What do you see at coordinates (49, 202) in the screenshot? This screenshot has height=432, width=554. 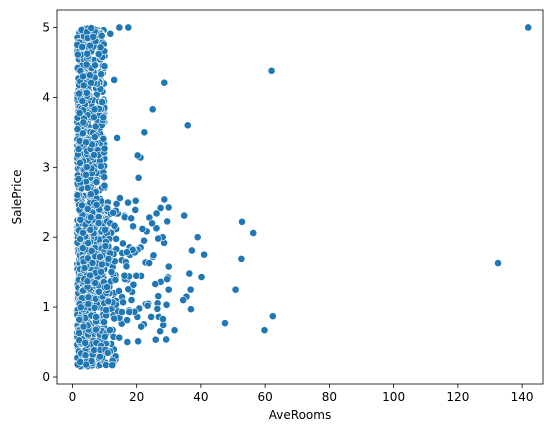 I see `y-axis-ticks: 0 1 2 3 4 5` at bounding box center [49, 202].